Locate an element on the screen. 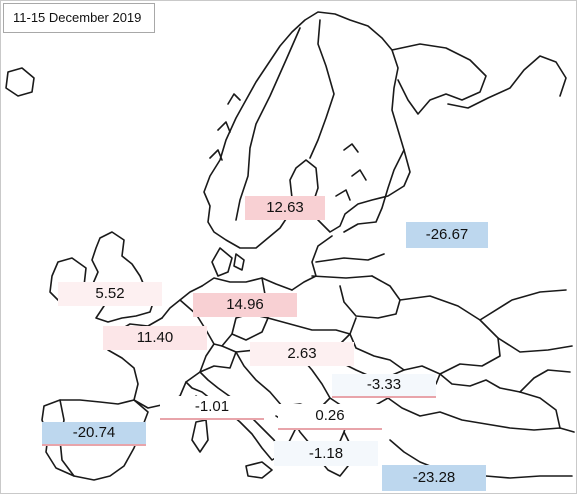  norway-coast-detail is located at coordinates (225, 127).